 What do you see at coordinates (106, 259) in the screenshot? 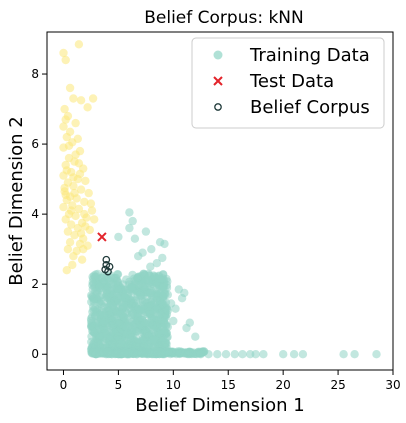
I see `belief-corpus-point` at bounding box center [106, 259].